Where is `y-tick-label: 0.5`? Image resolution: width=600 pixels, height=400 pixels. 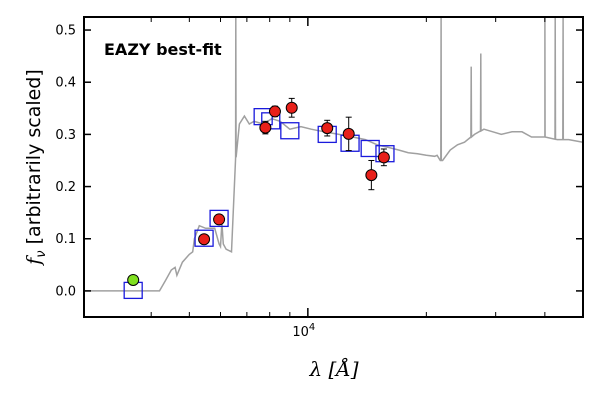
y-tick-label: 0.5 is located at coordinates (65, 31).